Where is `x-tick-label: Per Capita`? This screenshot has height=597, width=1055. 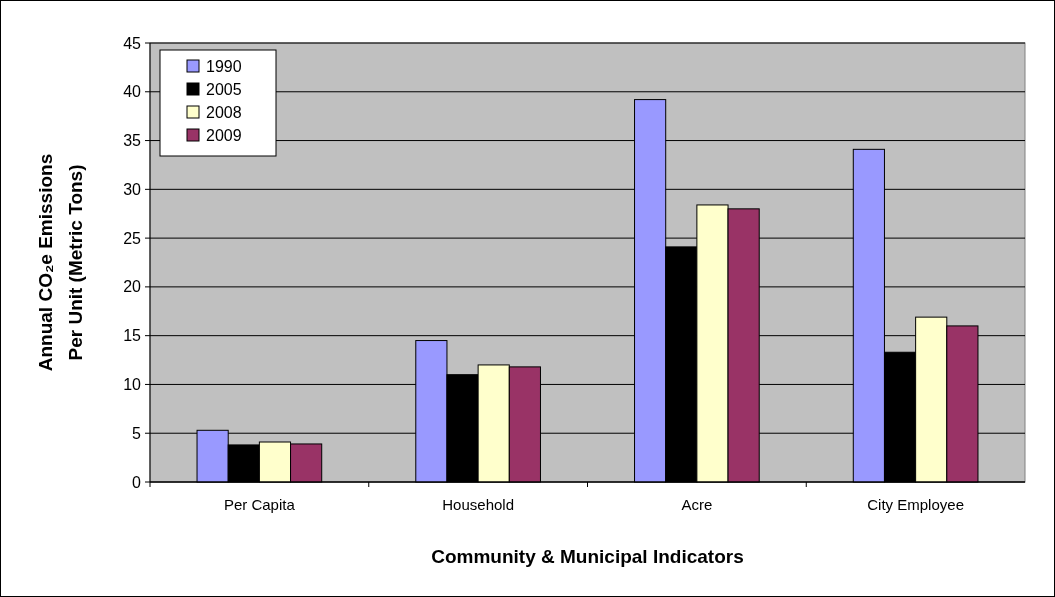 x-tick-label: Per Capita is located at coordinates (259, 504).